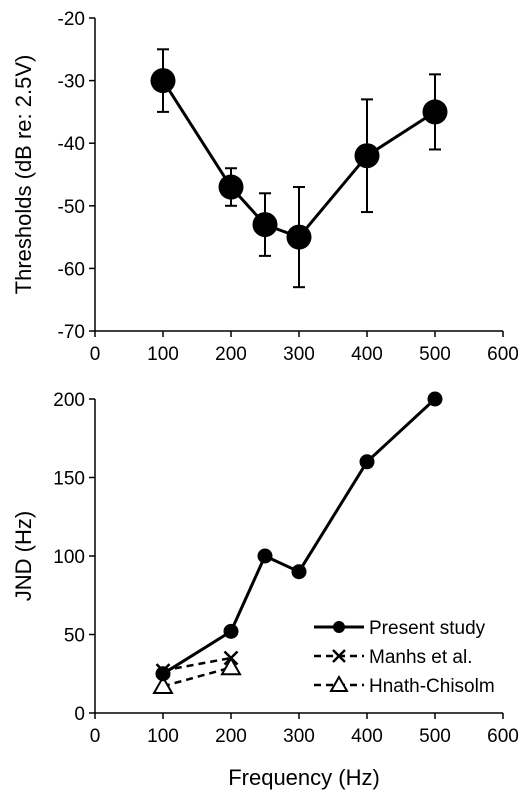  What do you see at coordinates (71, 144) in the screenshot?
I see `y-tick-label: -40` at bounding box center [71, 144].